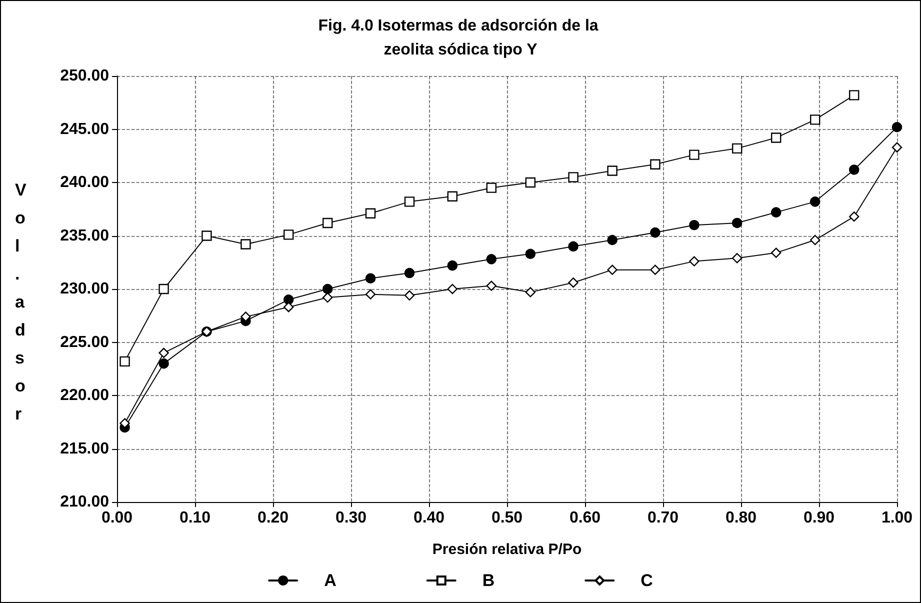  What do you see at coordinates (507, 549) in the screenshot?
I see `x-axis-title: Presión relativa P/Po` at bounding box center [507, 549].